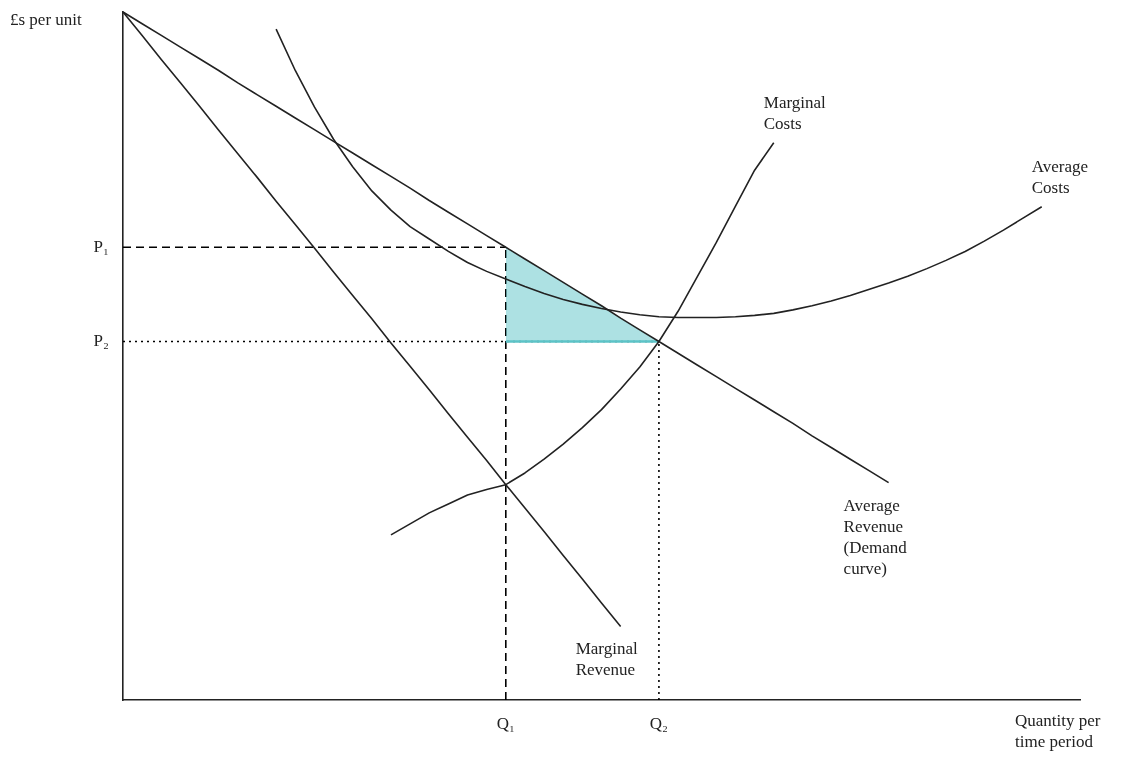  I want to click on ref-line-label: P₁, so click(101, 246).